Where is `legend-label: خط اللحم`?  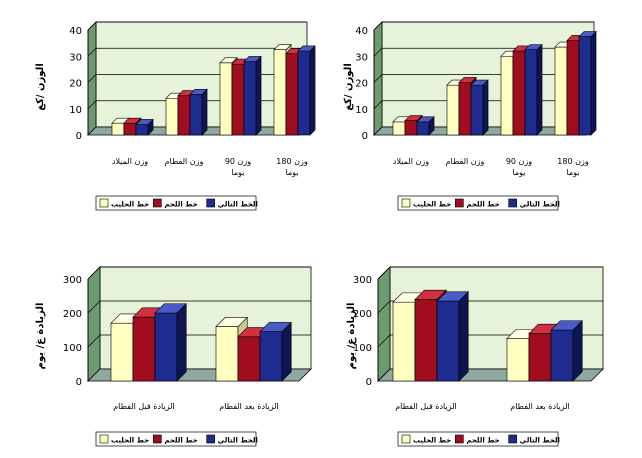
legend-label: خط اللحم is located at coordinates (180, 205).